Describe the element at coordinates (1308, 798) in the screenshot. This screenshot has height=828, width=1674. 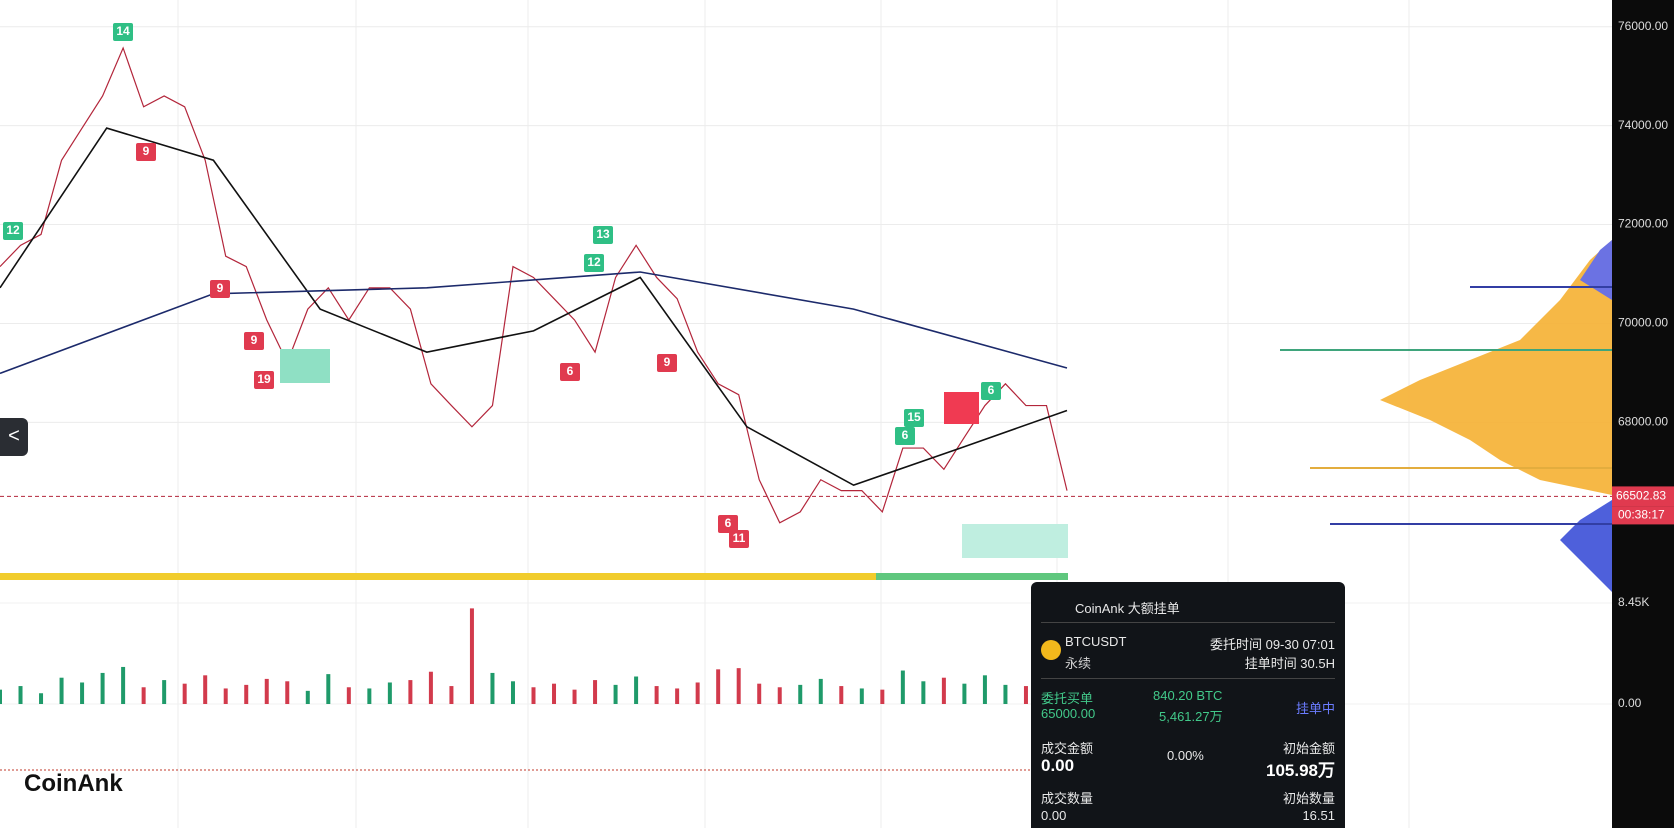
I see `label: 初始数量` at that location.